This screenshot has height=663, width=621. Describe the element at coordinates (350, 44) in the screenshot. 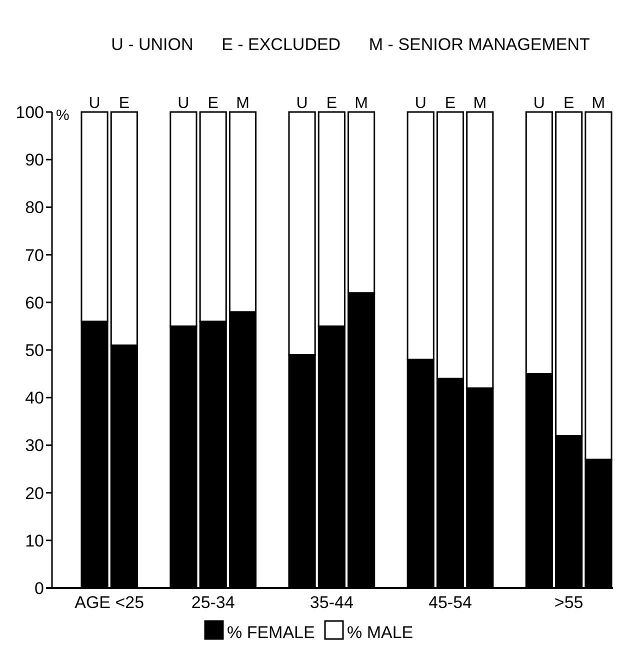

I see `chart-title: U - UNION E - EXCLUDED M - SENIOR MANAGEMENT` at that location.